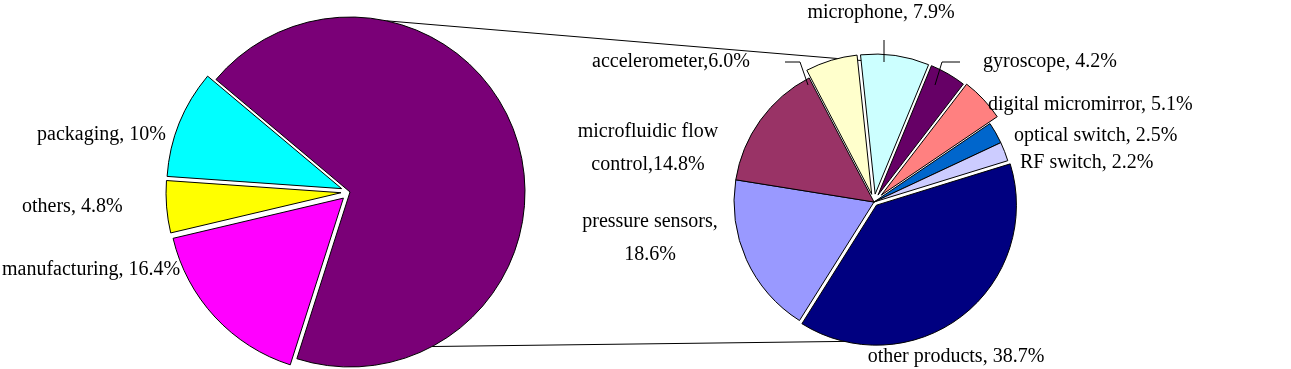 This screenshot has width=1291, height=369. Describe the element at coordinates (671, 60) in the screenshot. I see `legend-label: accelerometer,6.0%` at that location.